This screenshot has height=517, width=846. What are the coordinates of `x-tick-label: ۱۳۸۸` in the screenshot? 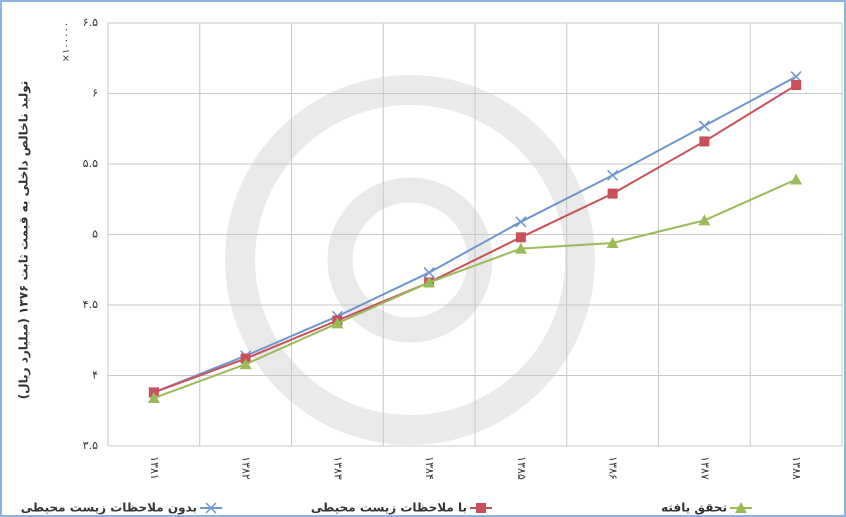 It's located at (796, 468).